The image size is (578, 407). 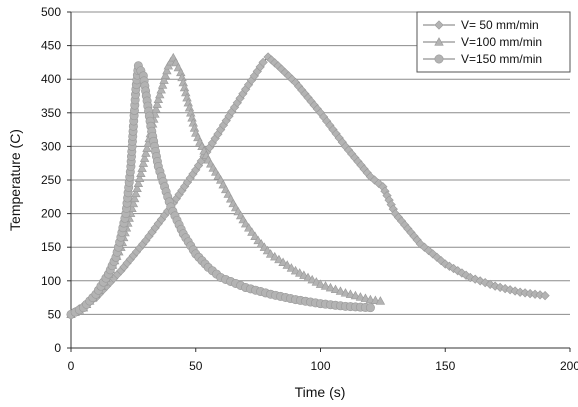 I want to click on y-axis-title: Temperature (C), so click(x=15, y=180).